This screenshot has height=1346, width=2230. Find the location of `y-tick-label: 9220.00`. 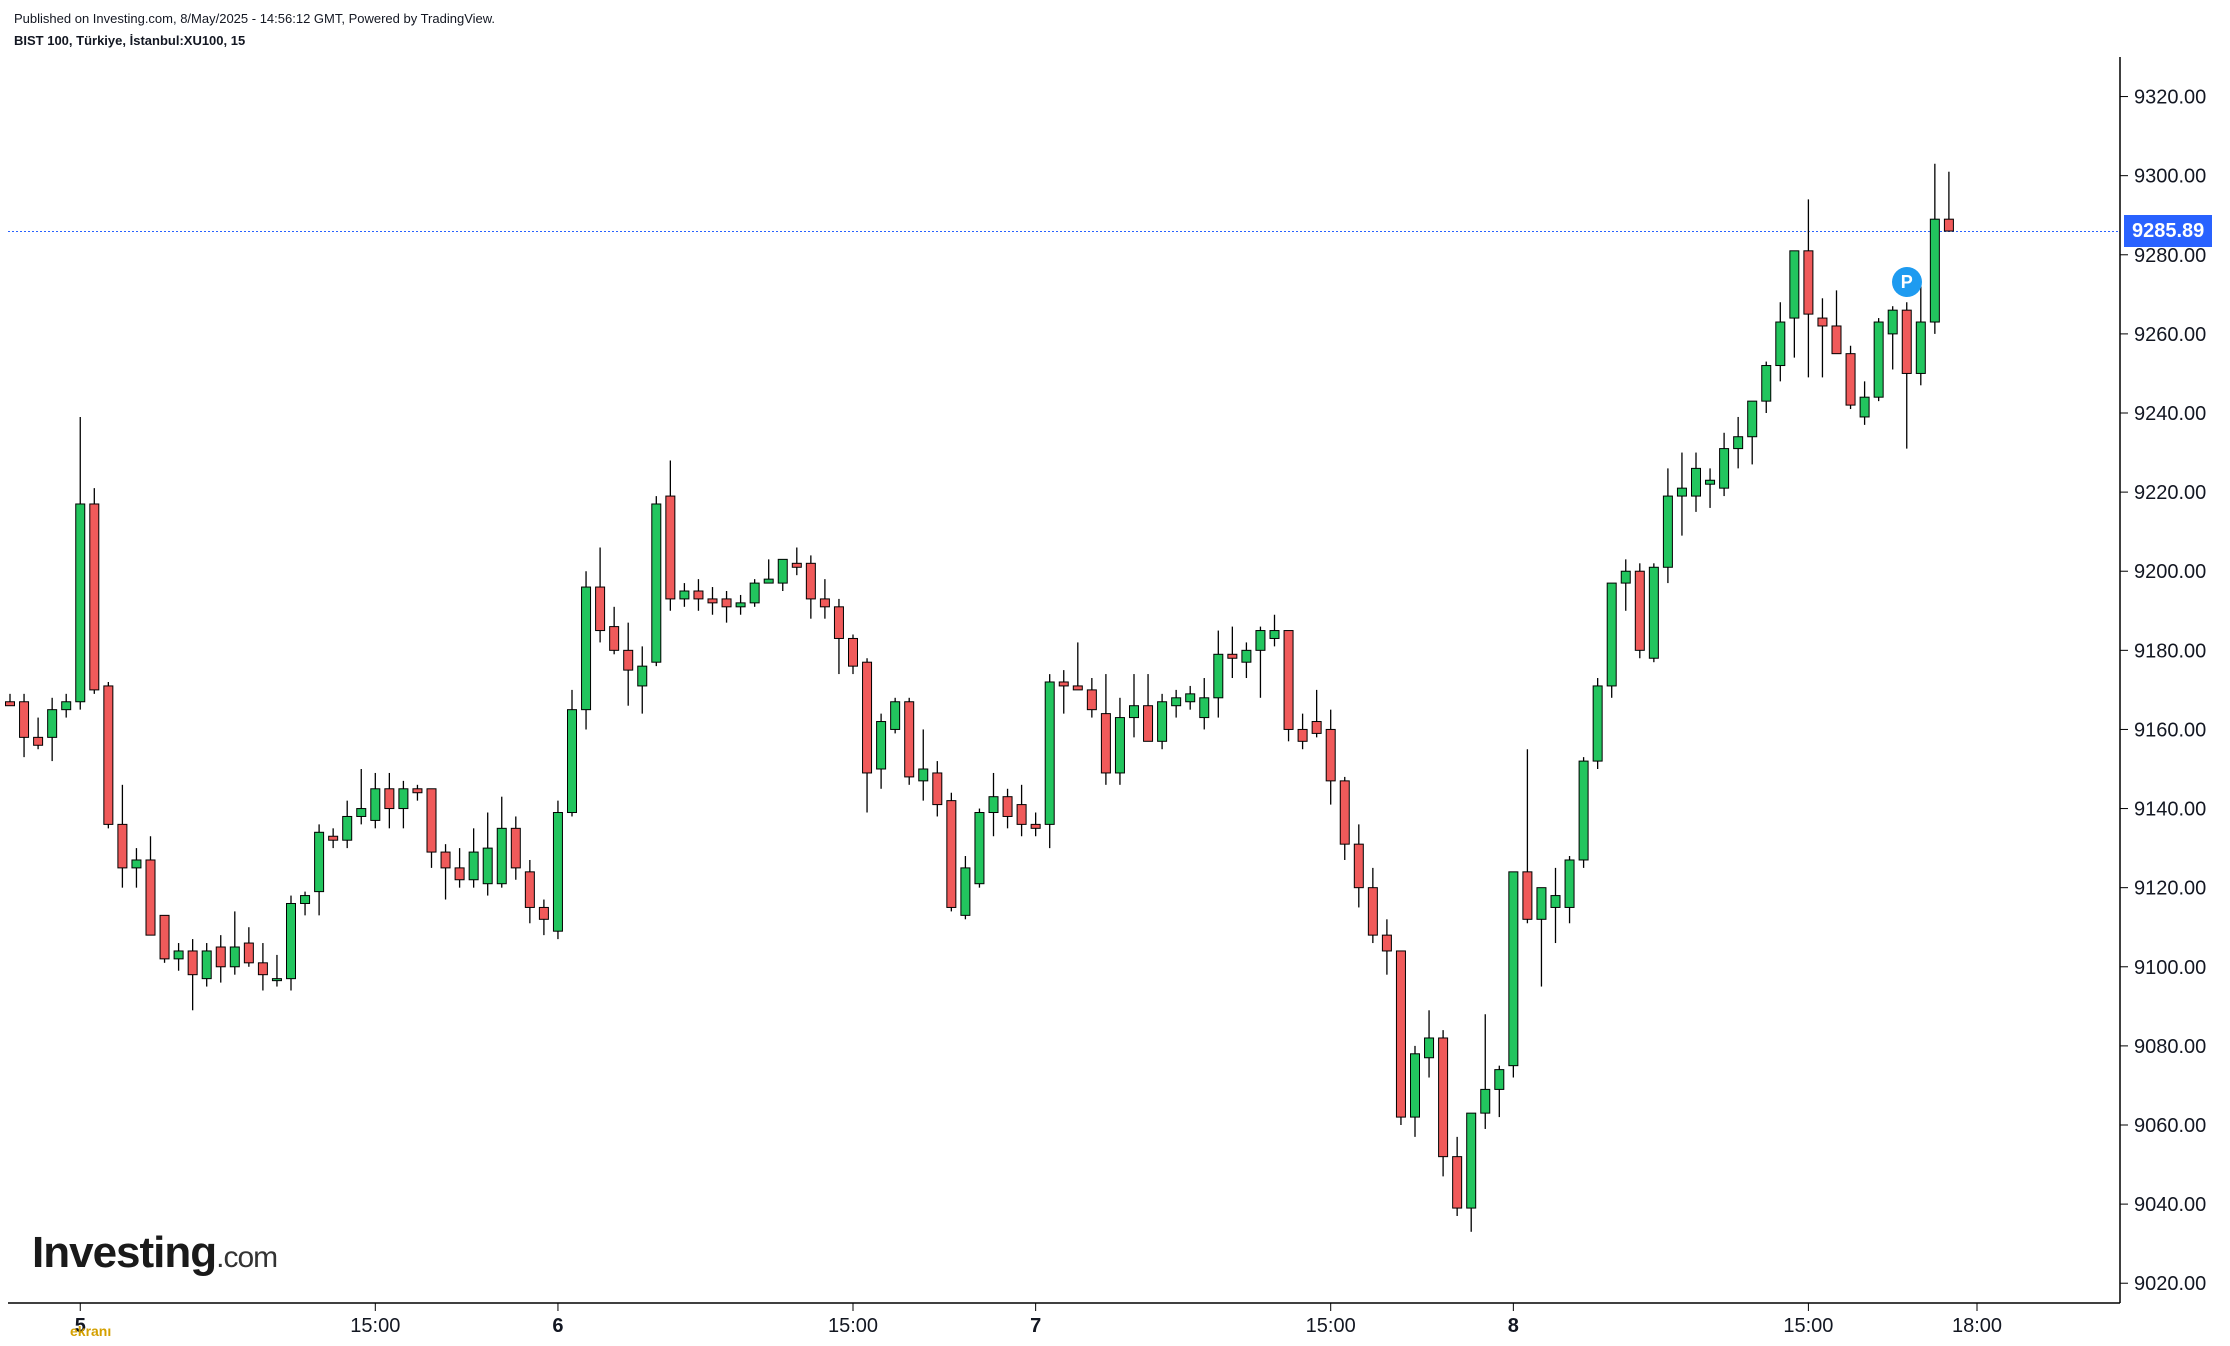

y-tick-label: 9220.00 is located at coordinates (2170, 493).